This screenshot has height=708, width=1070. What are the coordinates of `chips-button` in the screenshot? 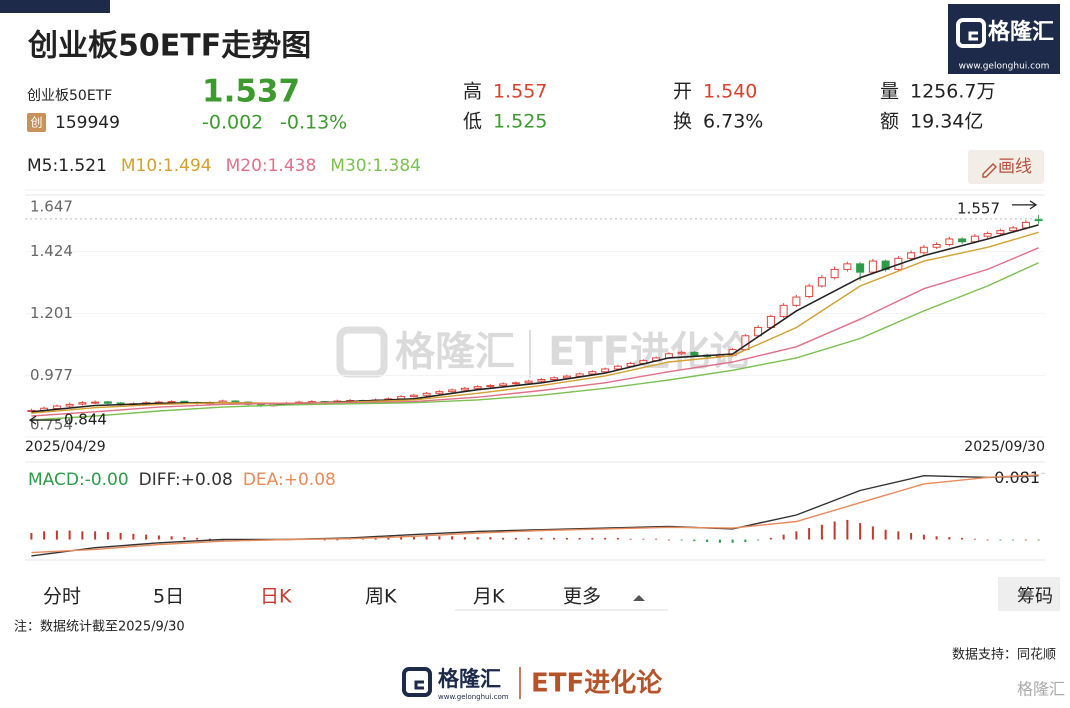 It's located at (1029, 594).